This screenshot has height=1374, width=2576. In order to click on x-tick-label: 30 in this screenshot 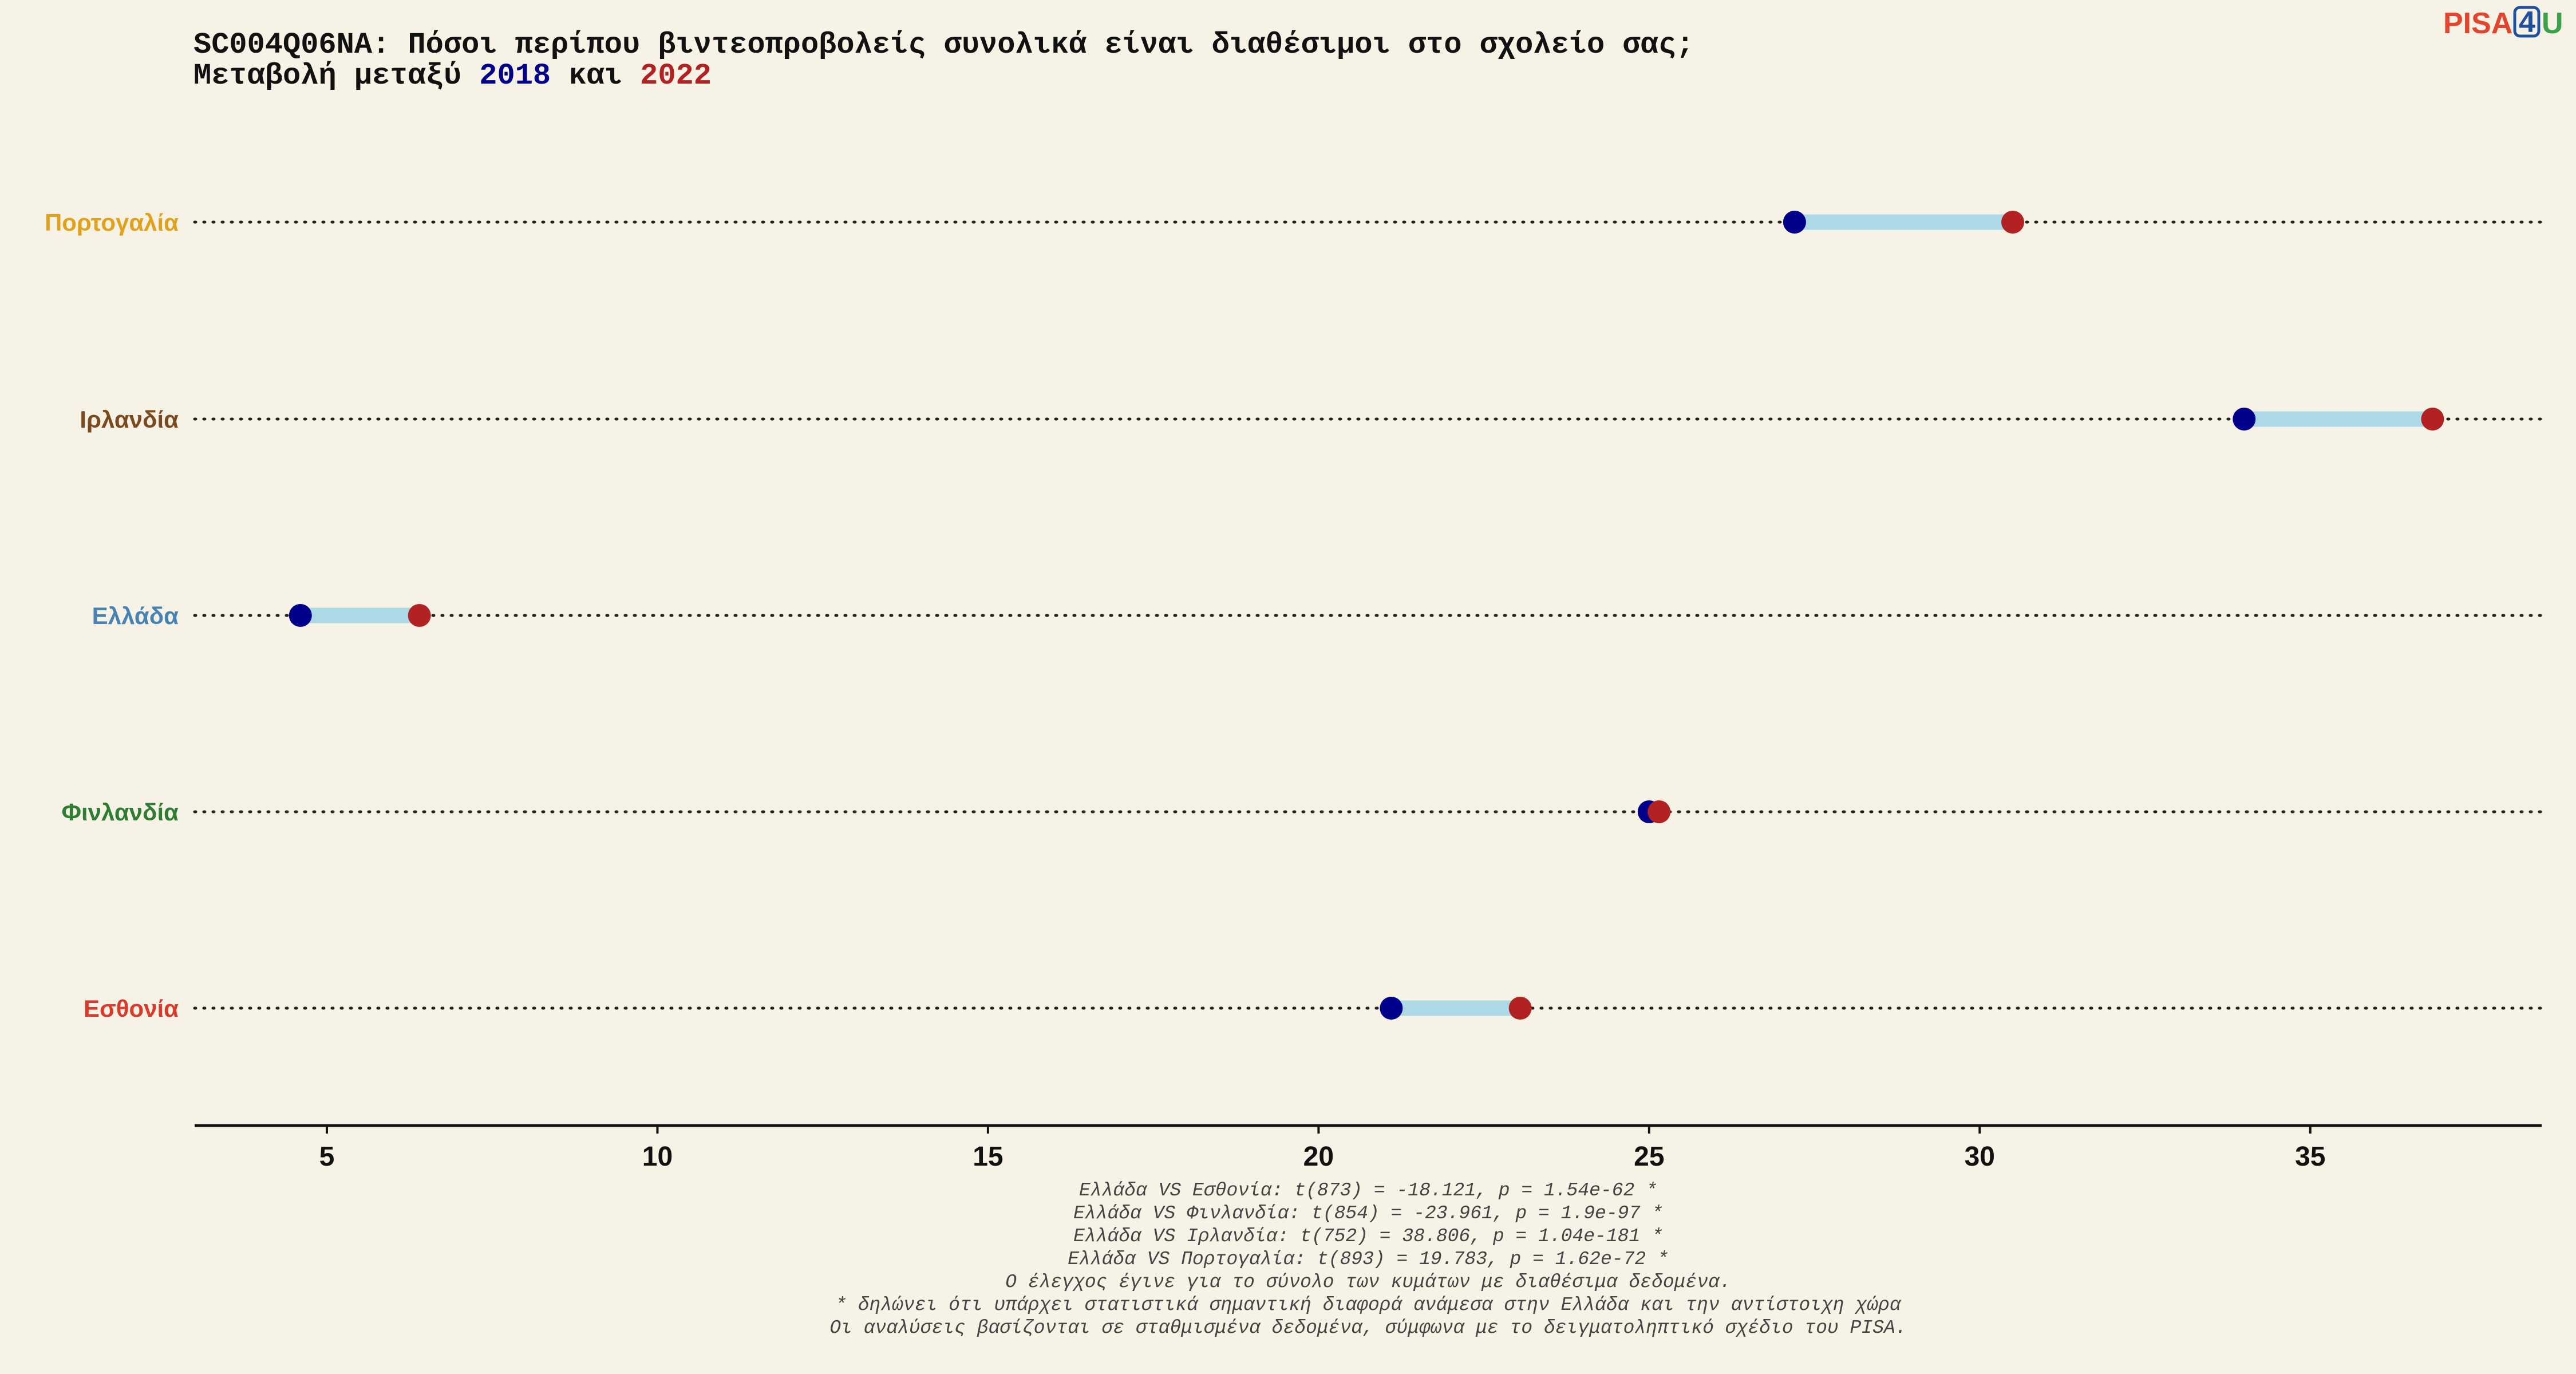, I will do `click(1980, 1157)`.